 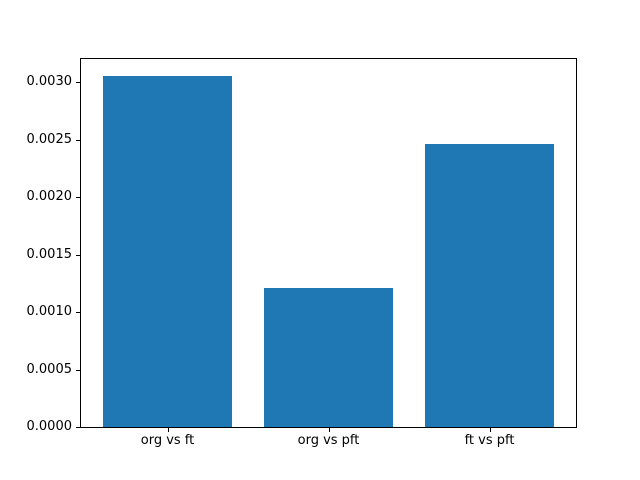 What do you see at coordinates (167, 440) in the screenshot?
I see `x-tick-label: org vs ft` at bounding box center [167, 440].